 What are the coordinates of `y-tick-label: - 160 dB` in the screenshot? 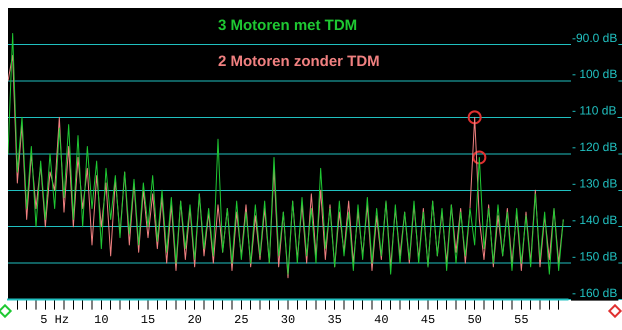 It's located at (595, 293).